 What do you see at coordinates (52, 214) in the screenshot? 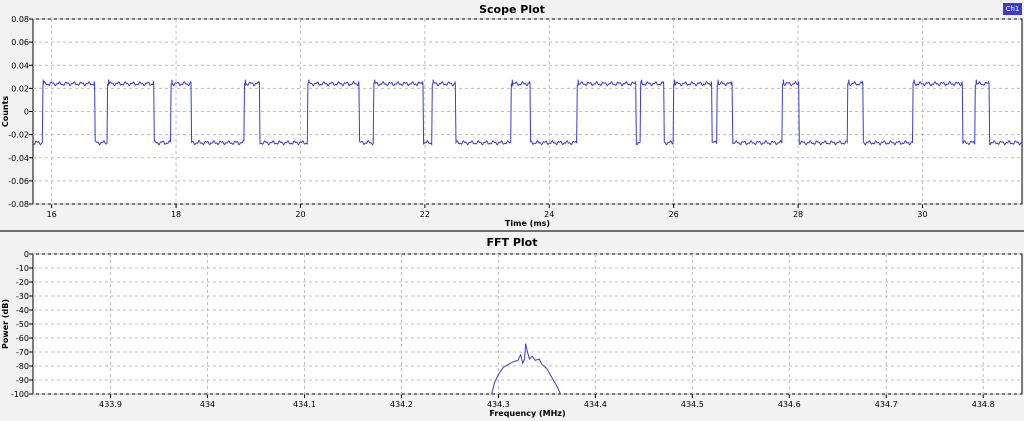
I see `x-tick-label: 16` at bounding box center [52, 214].